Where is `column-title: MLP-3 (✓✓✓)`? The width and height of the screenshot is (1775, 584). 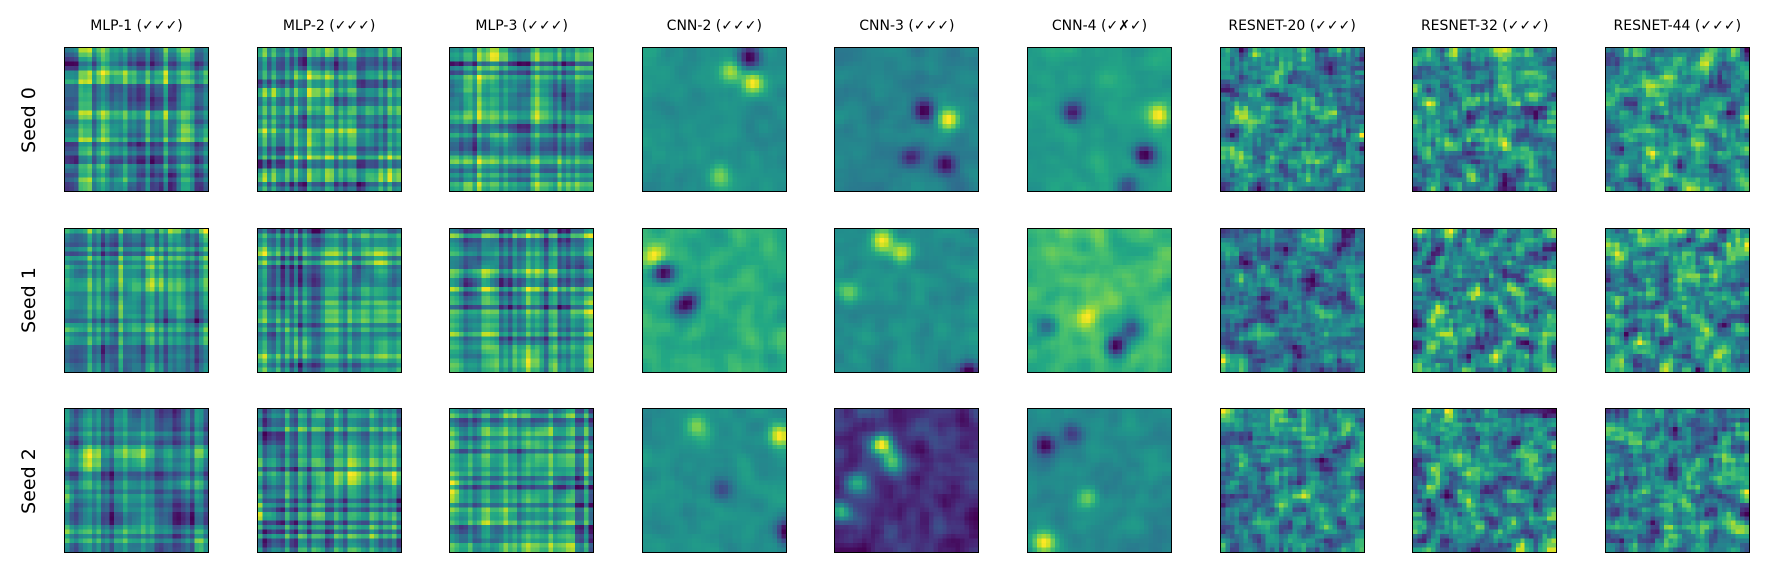 column-title: MLP-3 (✓✓✓) is located at coordinates (521, 26).